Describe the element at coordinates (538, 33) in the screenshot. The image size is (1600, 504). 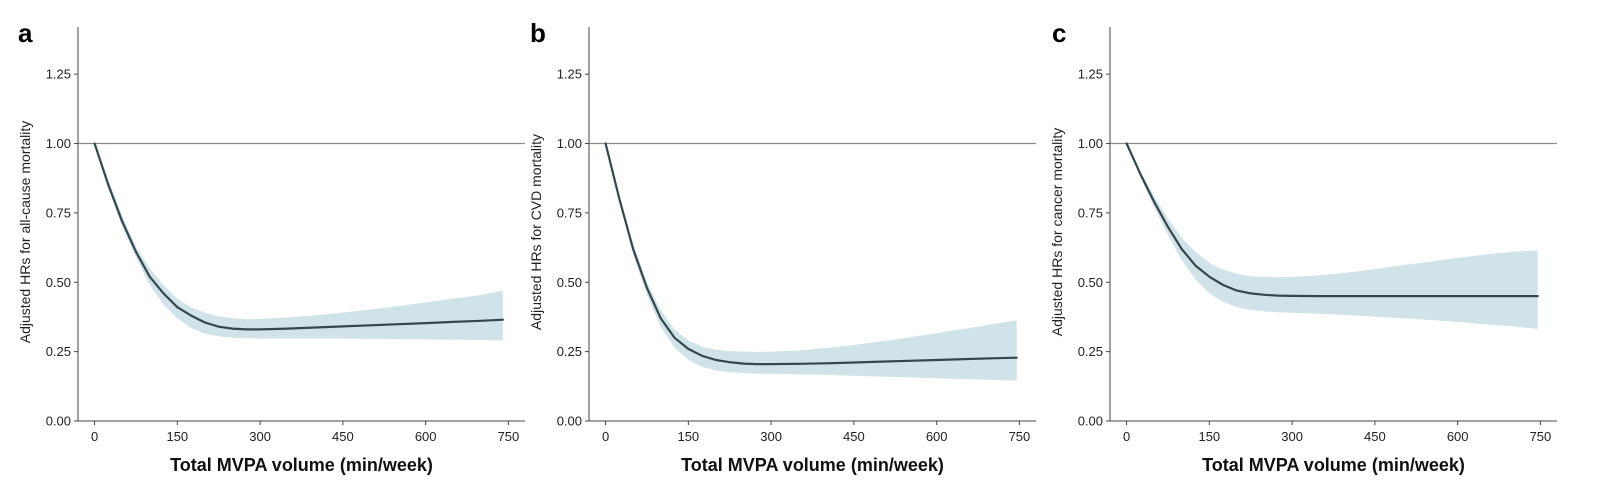
I see `panel-letter: b` at that location.